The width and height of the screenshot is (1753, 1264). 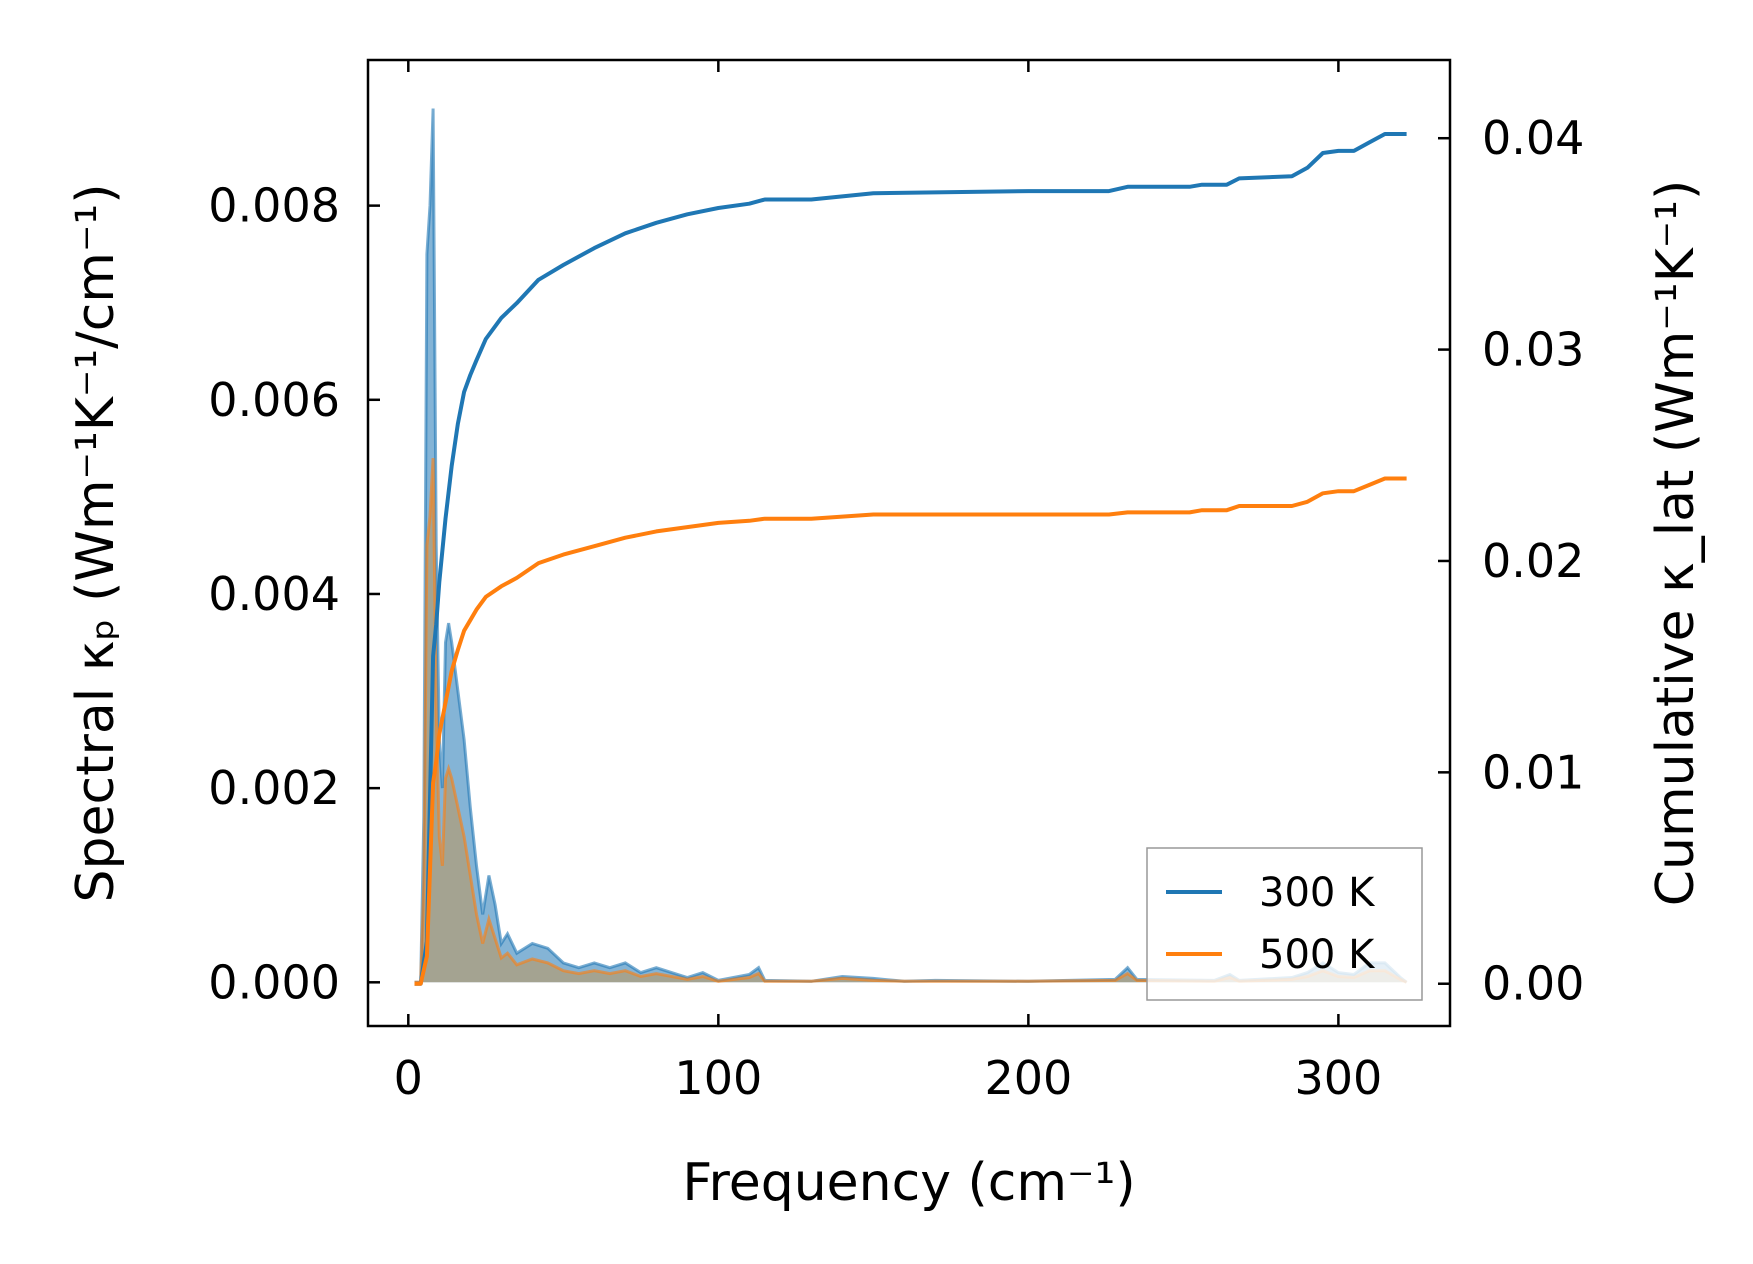 What do you see at coordinates (96, 542) in the screenshot?
I see `left-y-axis-label: Spectral κₚ (Wm⁻¹K⁻¹/cm⁻¹)` at bounding box center [96, 542].